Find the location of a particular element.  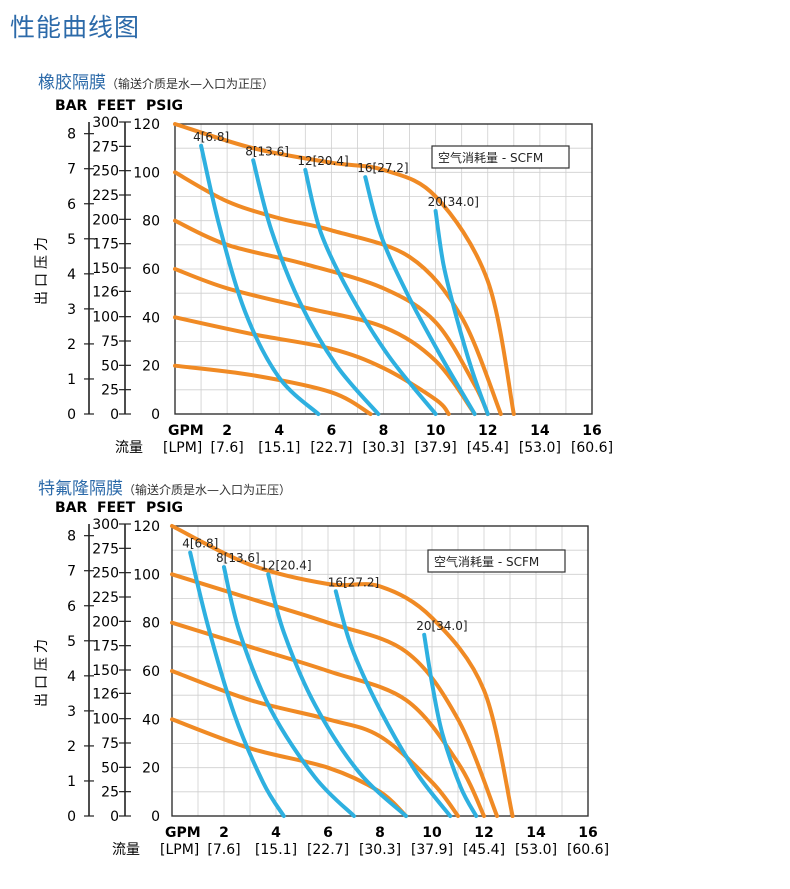

x-tick-label: 12 is located at coordinates (483, 833).